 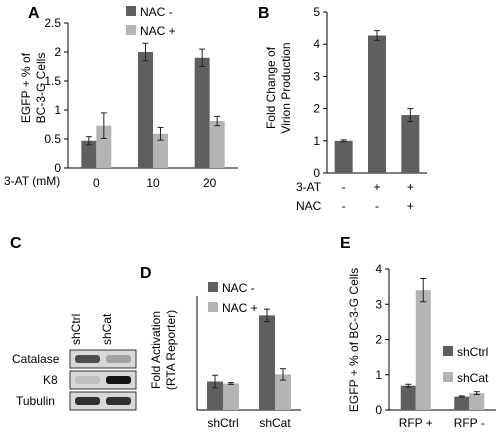 What do you see at coordinates (473, 378) in the screenshot?
I see `chart-e-legend-label: shCat` at bounding box center [473, 378].